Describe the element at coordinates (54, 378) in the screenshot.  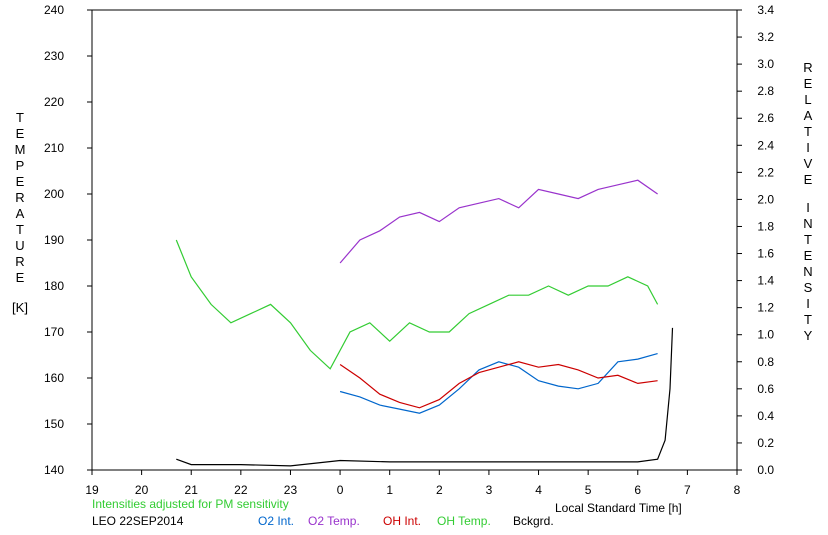
I see `left-tick-label: 160` at that location.